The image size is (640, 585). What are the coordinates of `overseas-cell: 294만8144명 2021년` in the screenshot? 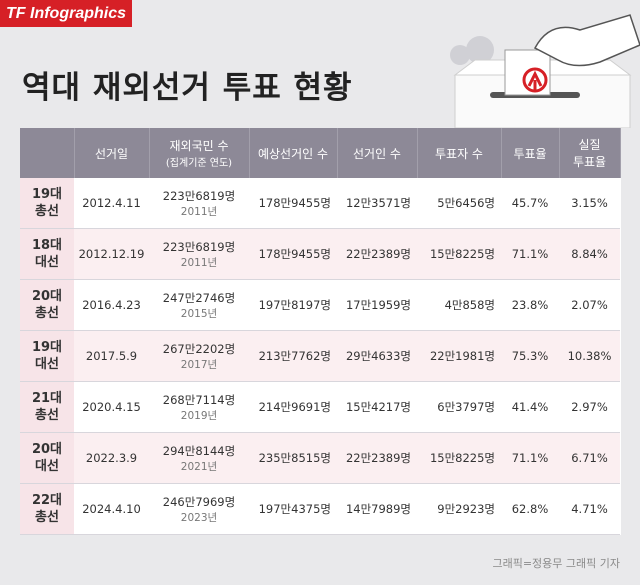 It's located at (199, 458).